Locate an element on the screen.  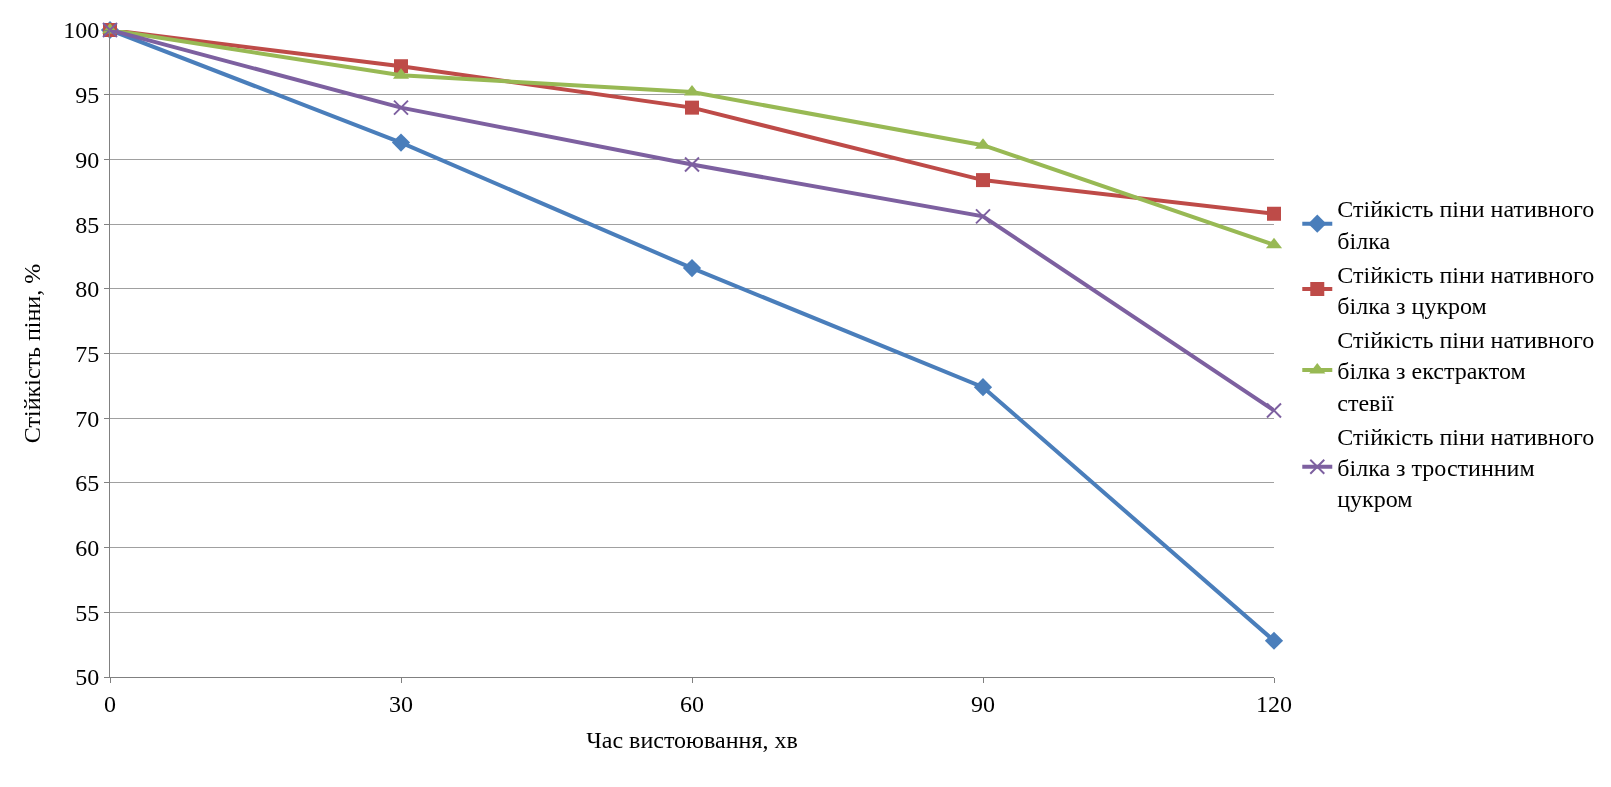
y-tick-label: 75 is located at coordinates (87, 353).